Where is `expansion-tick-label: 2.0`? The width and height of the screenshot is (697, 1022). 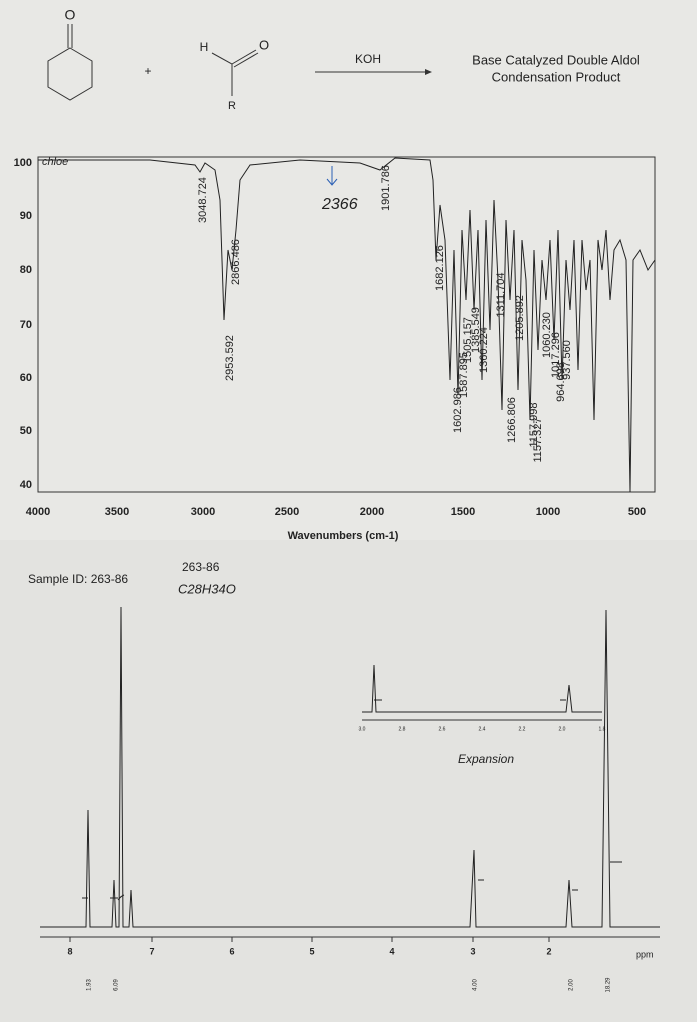
expansion-tick-label: 2.0 is located at coordinates (562, 729).